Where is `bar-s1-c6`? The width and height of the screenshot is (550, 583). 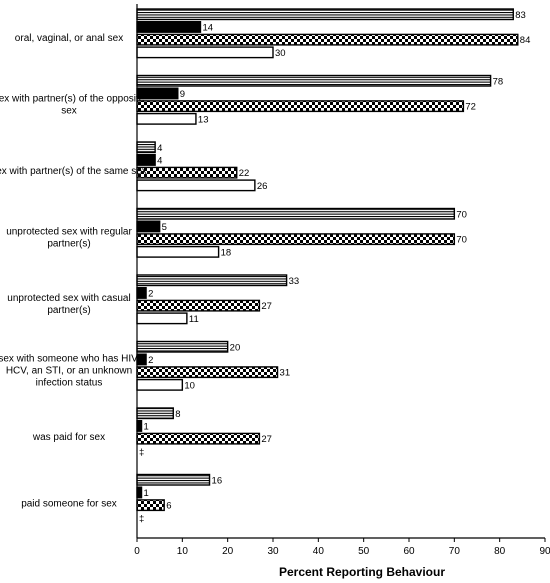 bar-s1-c6 is located at coordinates (182, 346).